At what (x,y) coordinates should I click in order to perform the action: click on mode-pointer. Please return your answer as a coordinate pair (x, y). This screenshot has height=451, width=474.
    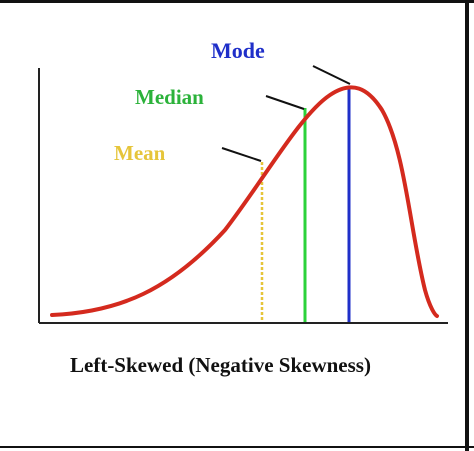
    Looking at the image, I should click on (331, 75).